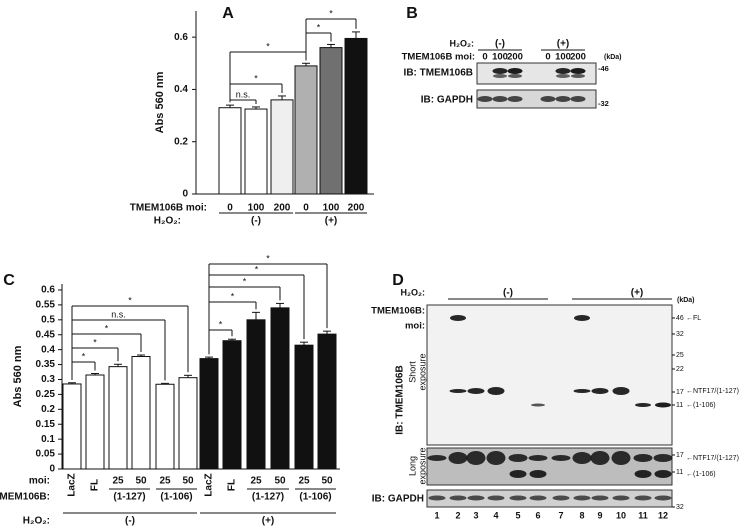 The width and height of the screenshot is (745, 529). Describe the element at coordinates (46, 334) in the screenshot. I see `y-tick-label: 0.45` at that location.